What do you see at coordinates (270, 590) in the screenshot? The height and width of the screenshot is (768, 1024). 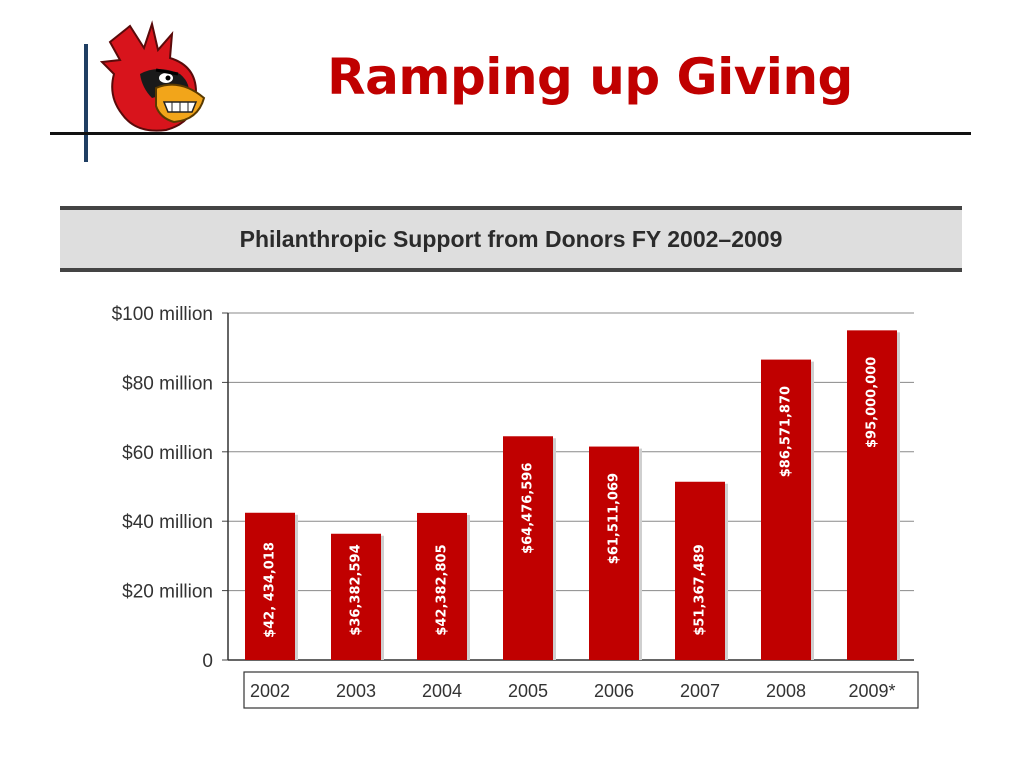 I see `data-label: $42, 434,018` at bounding box center [270, 590].